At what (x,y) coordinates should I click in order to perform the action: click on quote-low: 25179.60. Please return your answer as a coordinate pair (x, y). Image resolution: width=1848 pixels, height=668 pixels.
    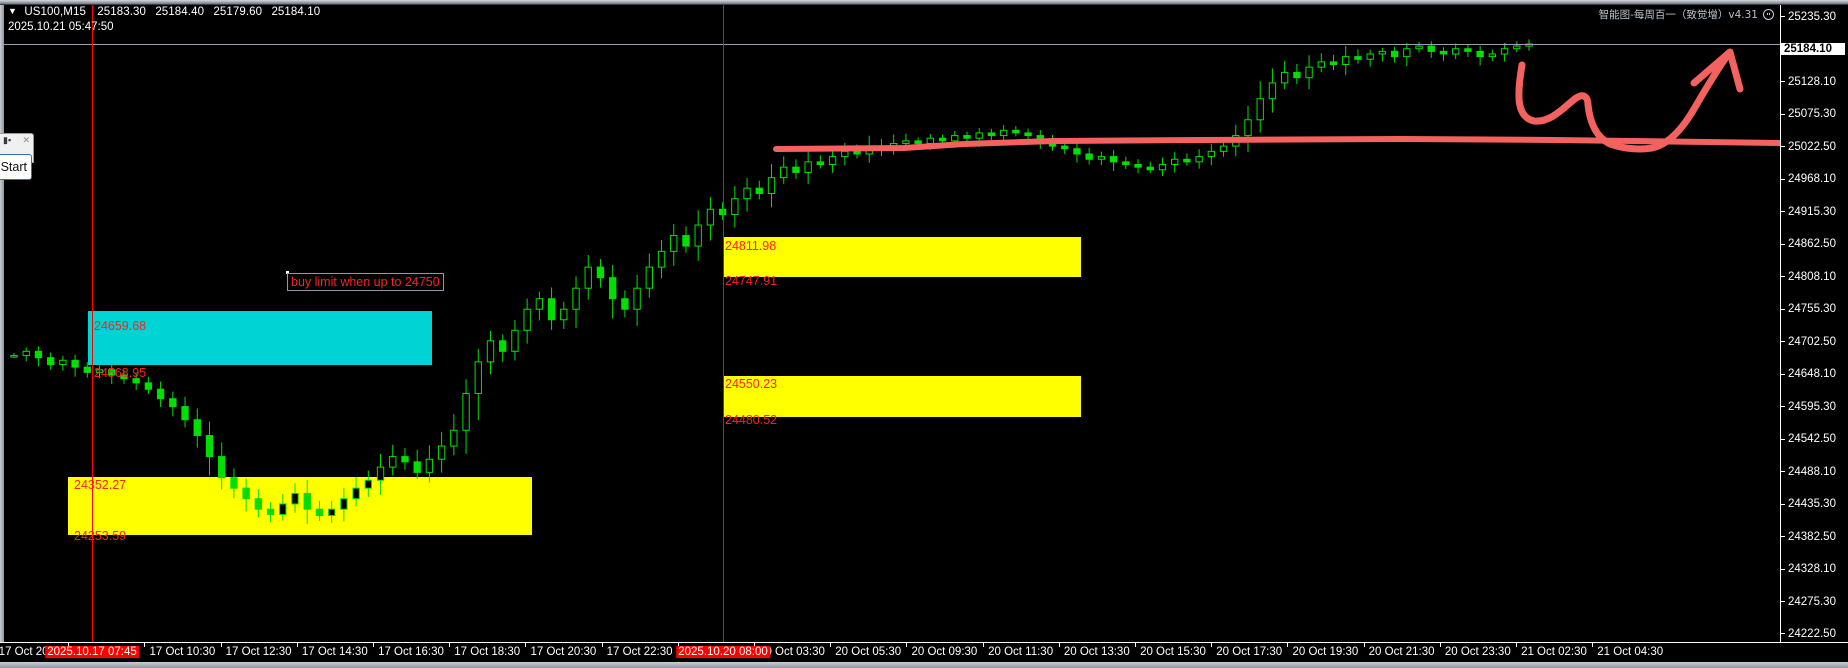
    Looking at the image, I should click on (238, 12).